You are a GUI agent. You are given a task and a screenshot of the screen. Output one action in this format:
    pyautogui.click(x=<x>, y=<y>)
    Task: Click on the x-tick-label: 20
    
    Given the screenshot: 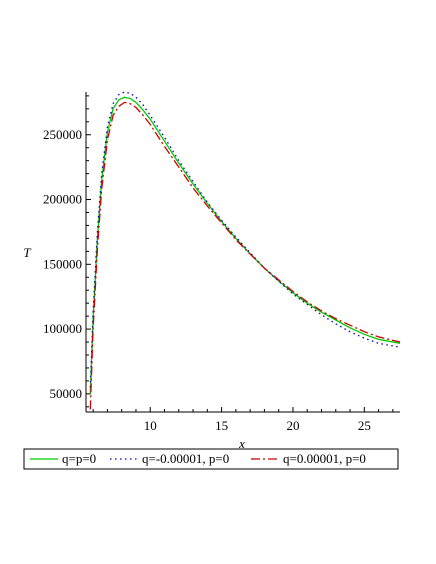 What is the action you would take?
    pyautogui.click(x=292, y=425)
    